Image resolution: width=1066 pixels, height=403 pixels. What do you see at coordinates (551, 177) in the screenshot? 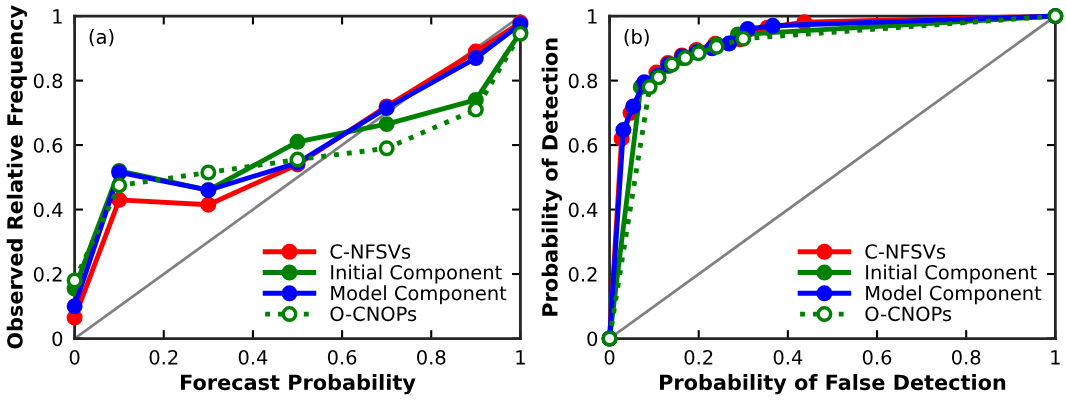
I see `y-axis-title: Probability of Detection` at bounding box center [551, 177].